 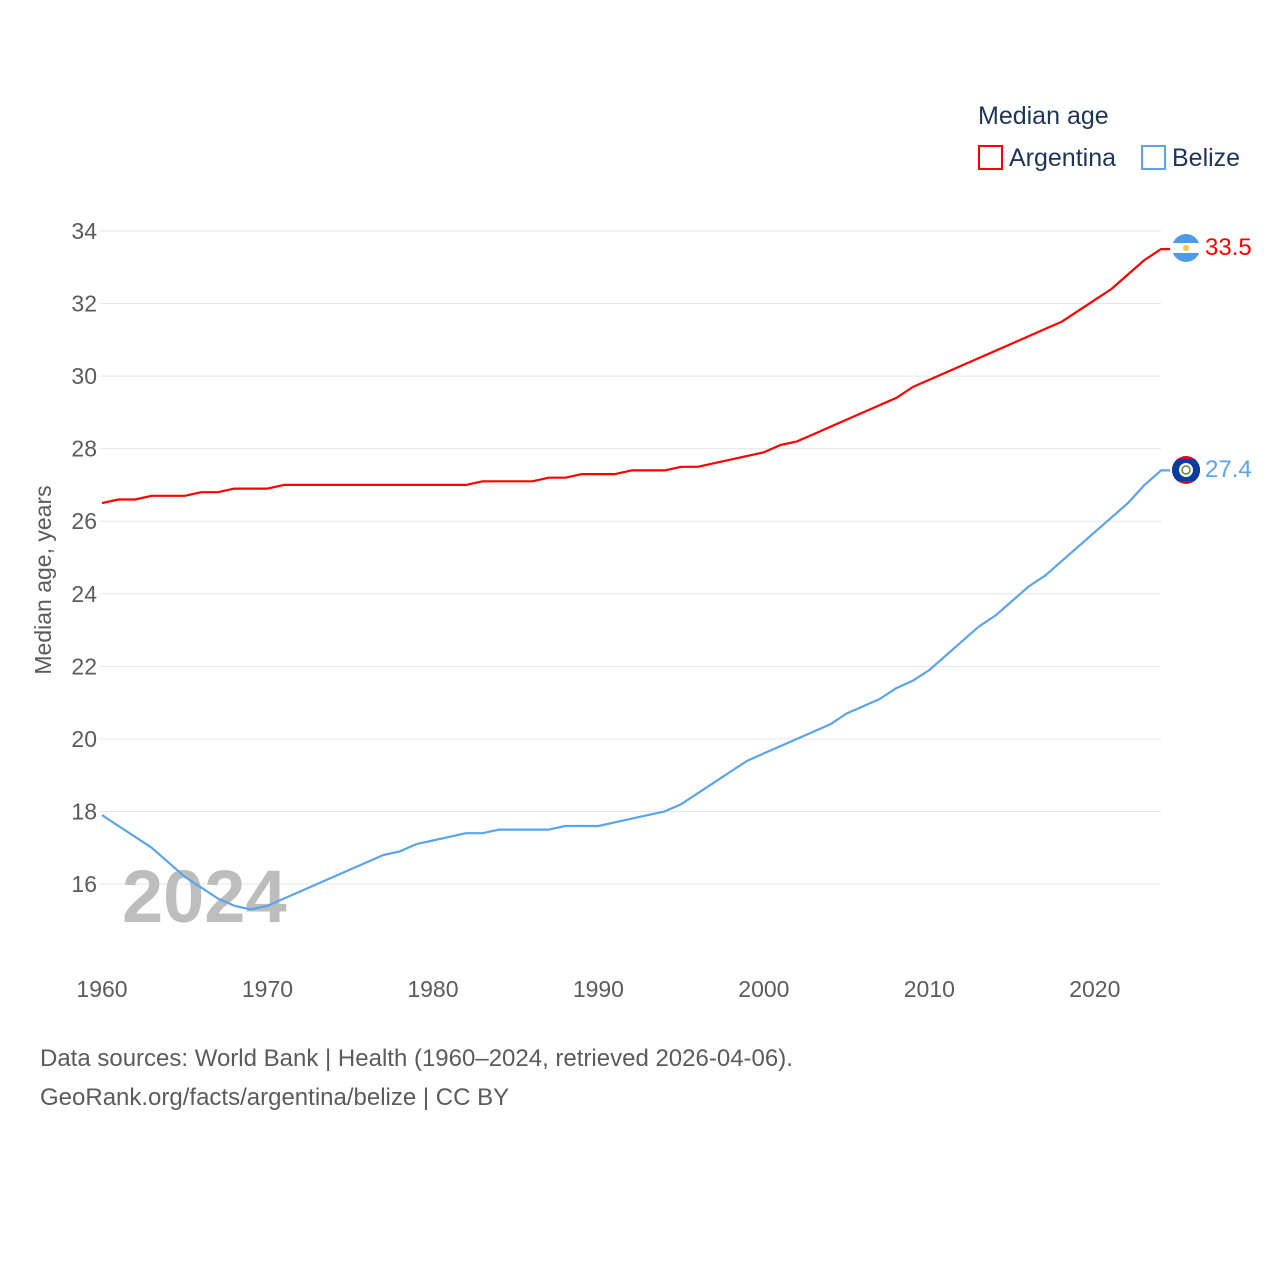 I want to click on y-tick-label: 24, so click(x=84, y=594).